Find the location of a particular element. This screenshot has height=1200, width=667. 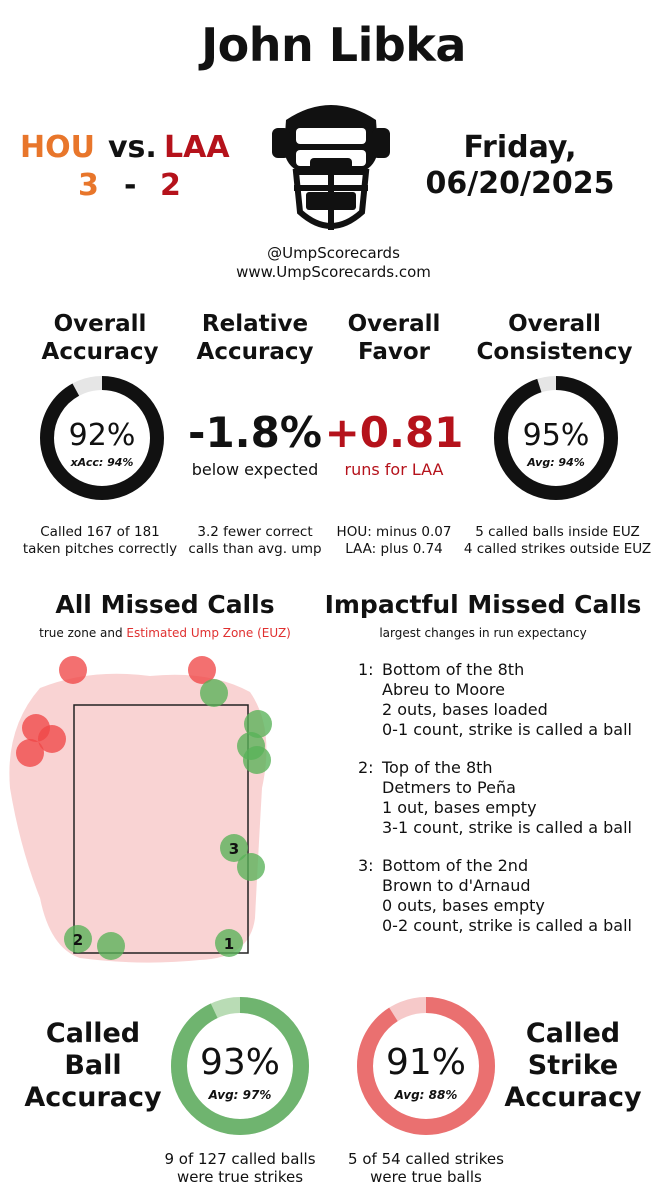

called-ball-ring is located at coordinates (240, 1066).